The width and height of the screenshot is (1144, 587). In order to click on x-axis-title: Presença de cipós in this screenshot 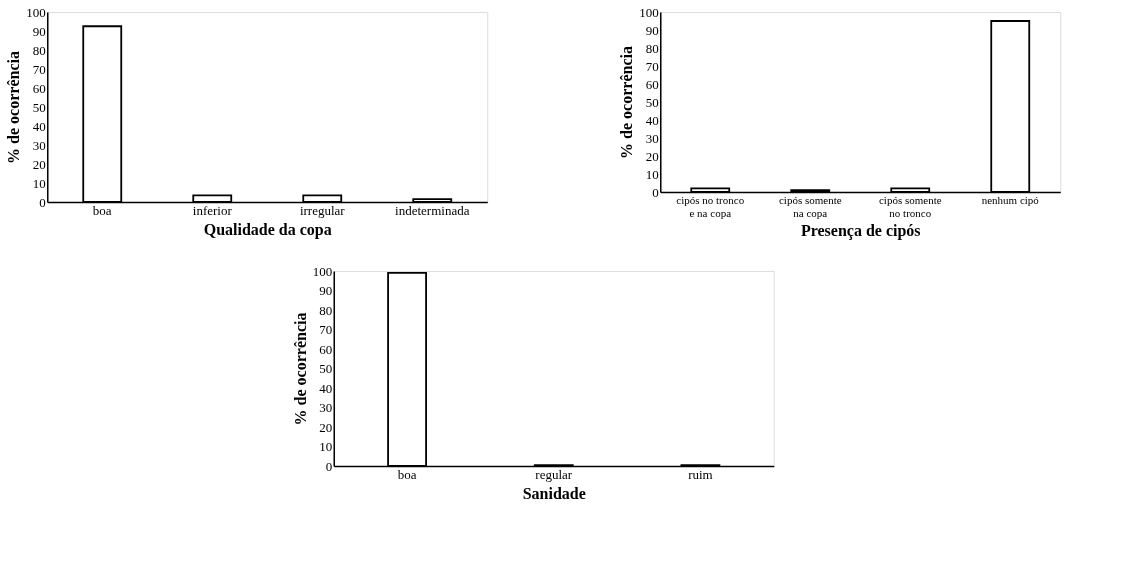, I will do `click(860, 230)`.